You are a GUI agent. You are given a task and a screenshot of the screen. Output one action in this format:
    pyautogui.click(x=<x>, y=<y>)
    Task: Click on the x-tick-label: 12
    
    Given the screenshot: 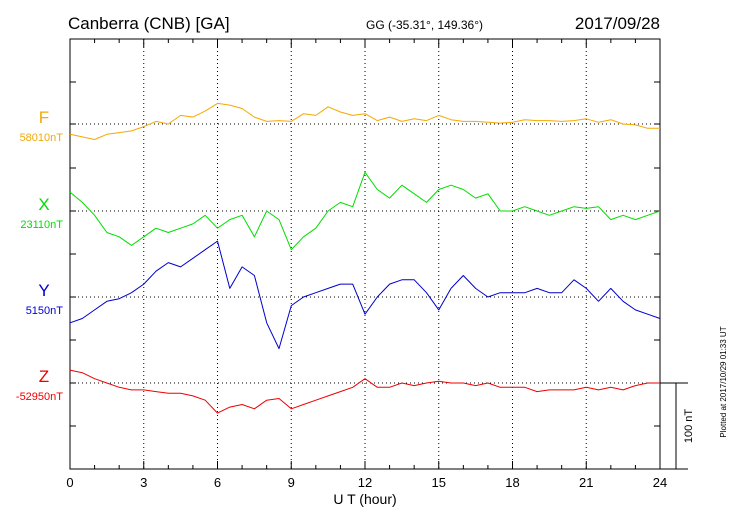 What is the action you would take?
    pyautogui.click(x=365, y=482)
    